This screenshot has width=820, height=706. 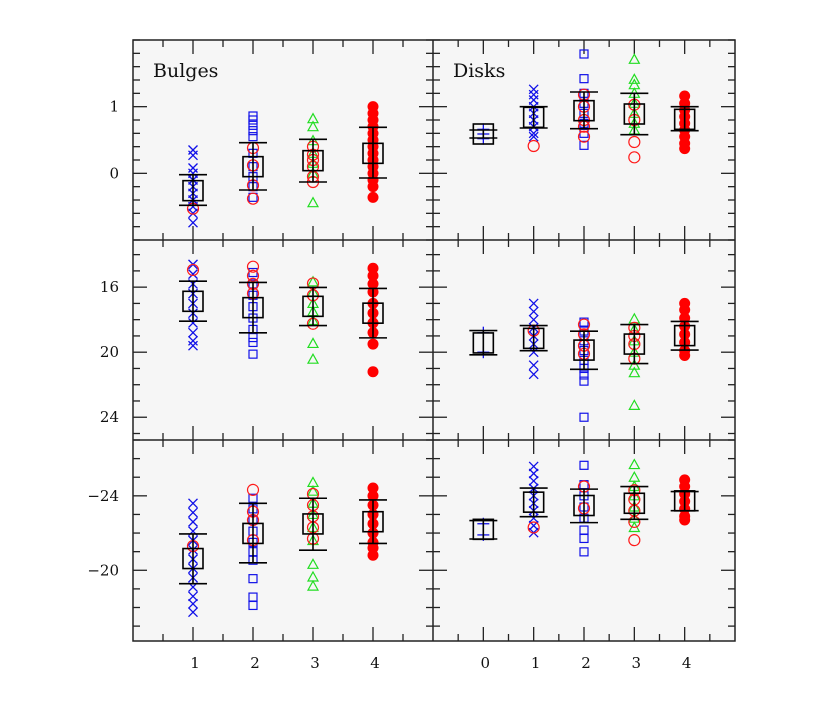 What do you see at coordinates (486, 663) in the screenshot?
I see `x-tick-label: 0` at bounding box center [486, 663].